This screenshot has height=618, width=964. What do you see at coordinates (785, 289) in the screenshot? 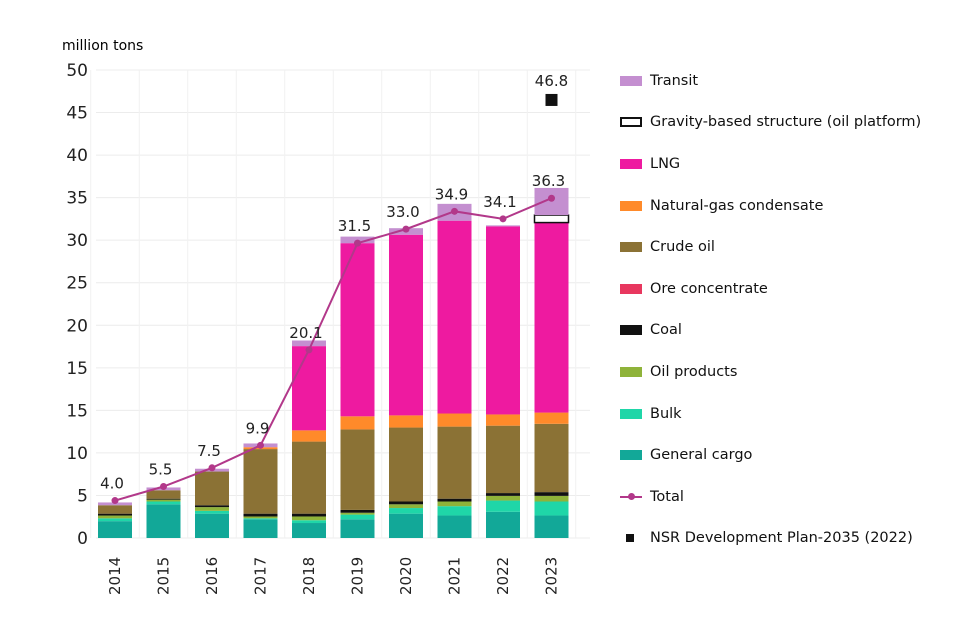
I see `legend-item: Ore concentrate` at bounding box center [785, 289].